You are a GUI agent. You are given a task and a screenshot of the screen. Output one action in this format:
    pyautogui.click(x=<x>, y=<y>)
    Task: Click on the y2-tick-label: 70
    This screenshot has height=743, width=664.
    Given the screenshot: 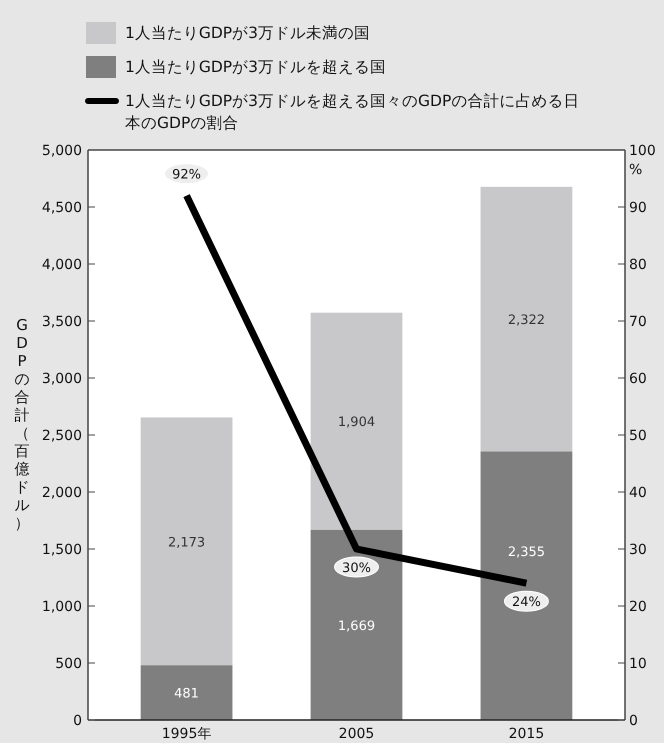 What is the action you would take?
    pyautogui.click(x=638, y=322)
    